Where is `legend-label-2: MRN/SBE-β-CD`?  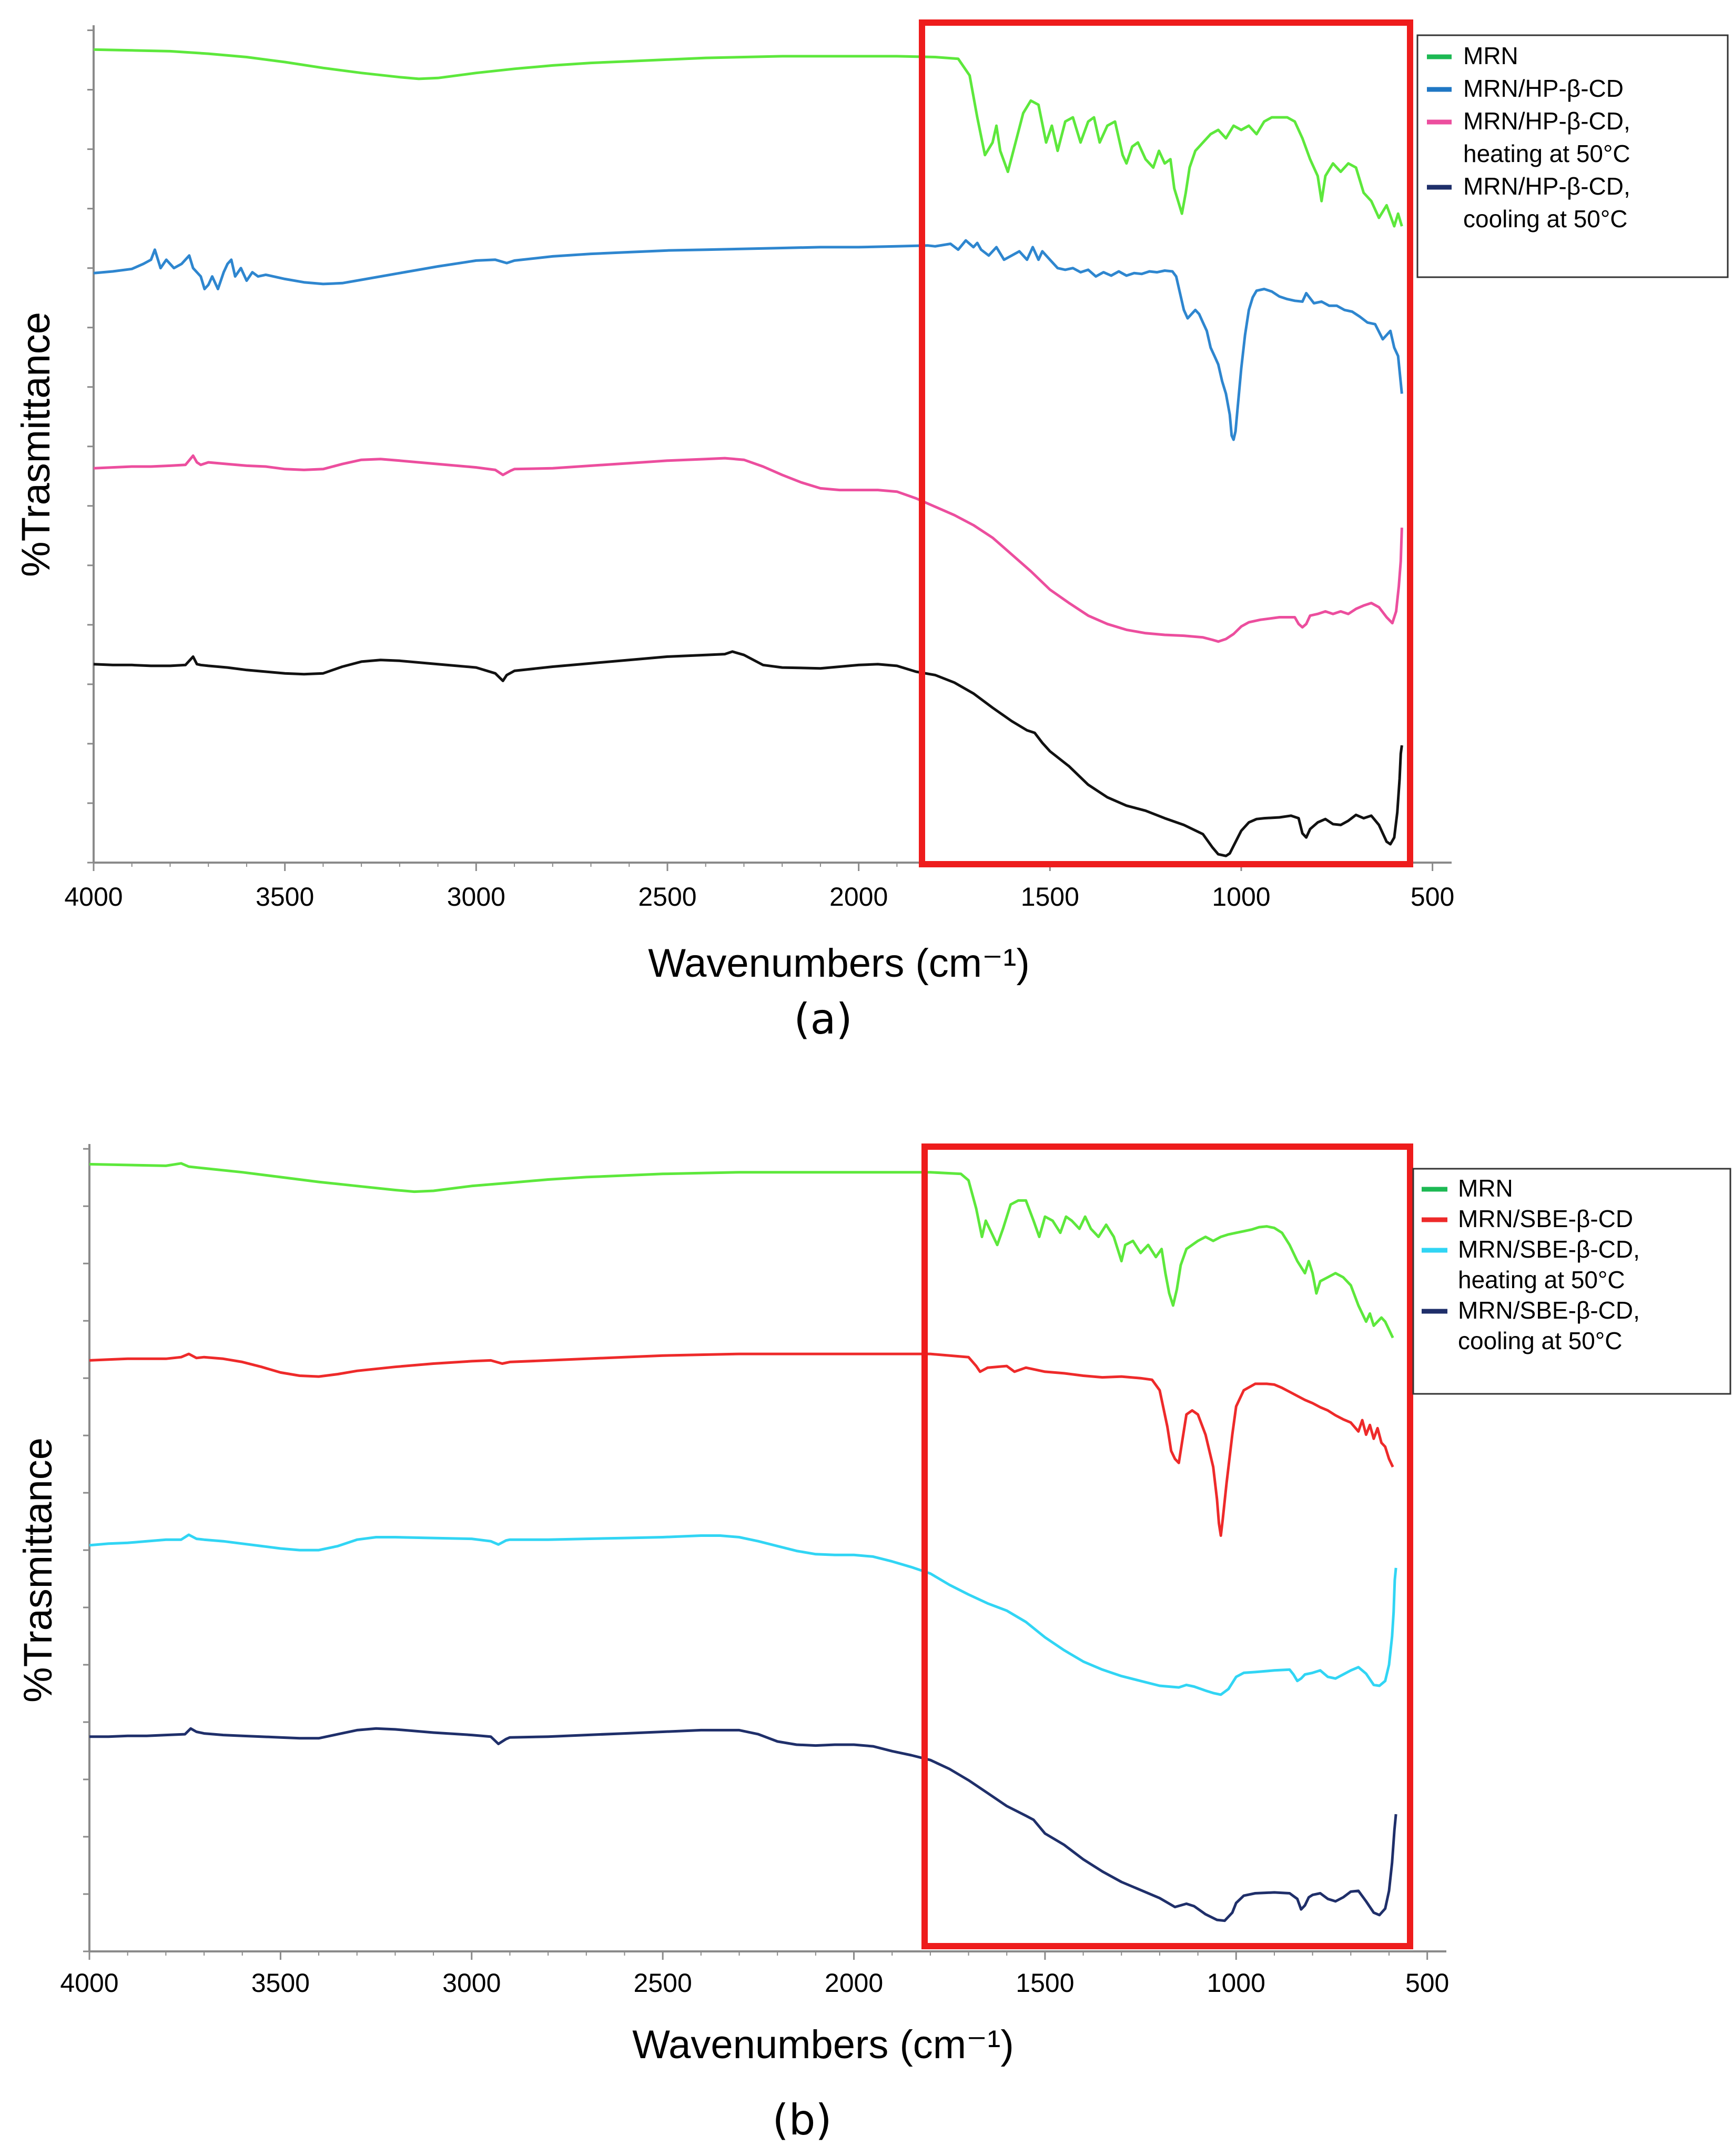
legend-label-2: MRN/SBE-β-CD is located at coordinates (1546, 1218).